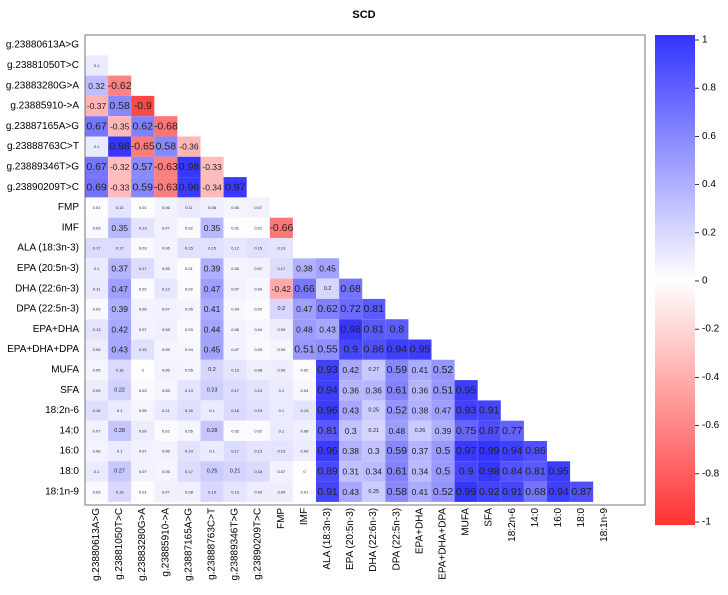 The height and width of the screenshot is (595, 728). I want to click on colorbar-tick-label: -0.4, so click(711, 377).